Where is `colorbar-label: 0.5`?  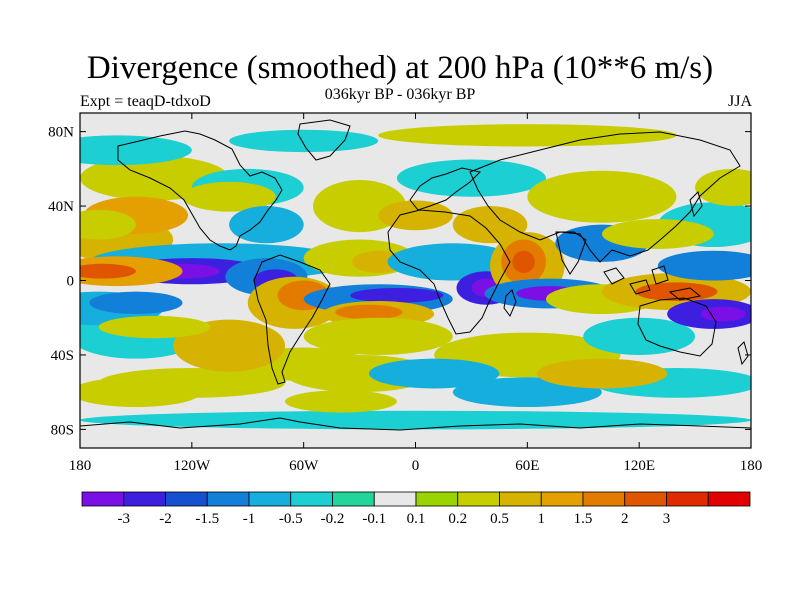
colorbar-label: 0.5 is located at coordinates (499, 519).